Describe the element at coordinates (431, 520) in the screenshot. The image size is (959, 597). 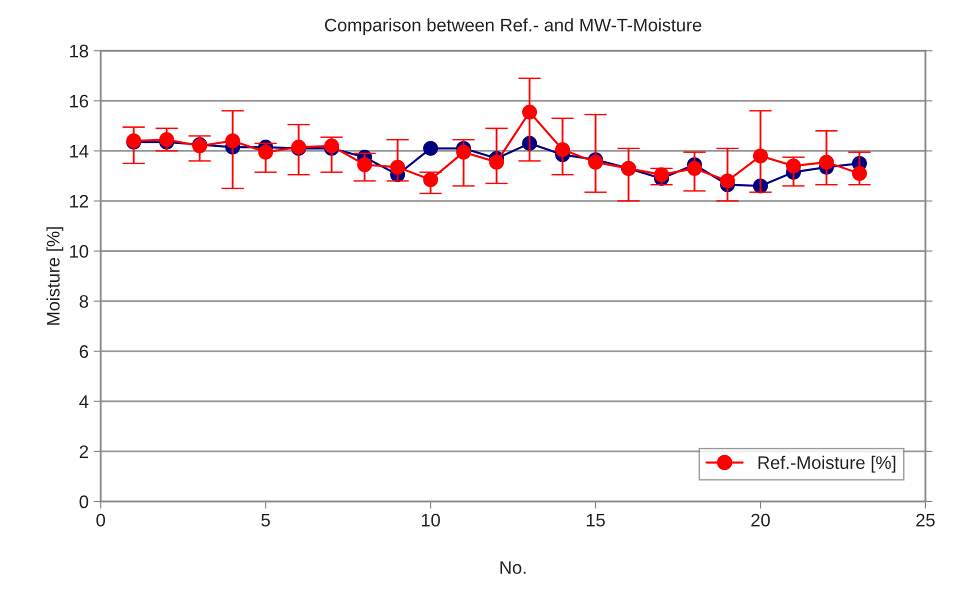
I see `x-tick-label: 10` at that location.